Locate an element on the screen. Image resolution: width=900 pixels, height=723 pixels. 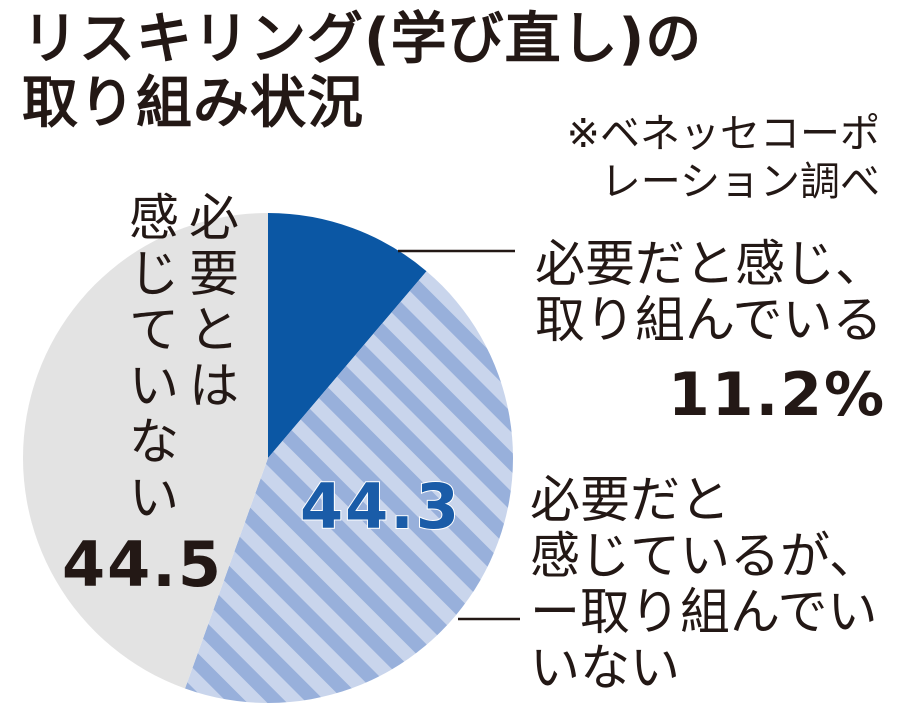
slice-label-2-line2: 感じているが、 is located at coordinates (704, 556).